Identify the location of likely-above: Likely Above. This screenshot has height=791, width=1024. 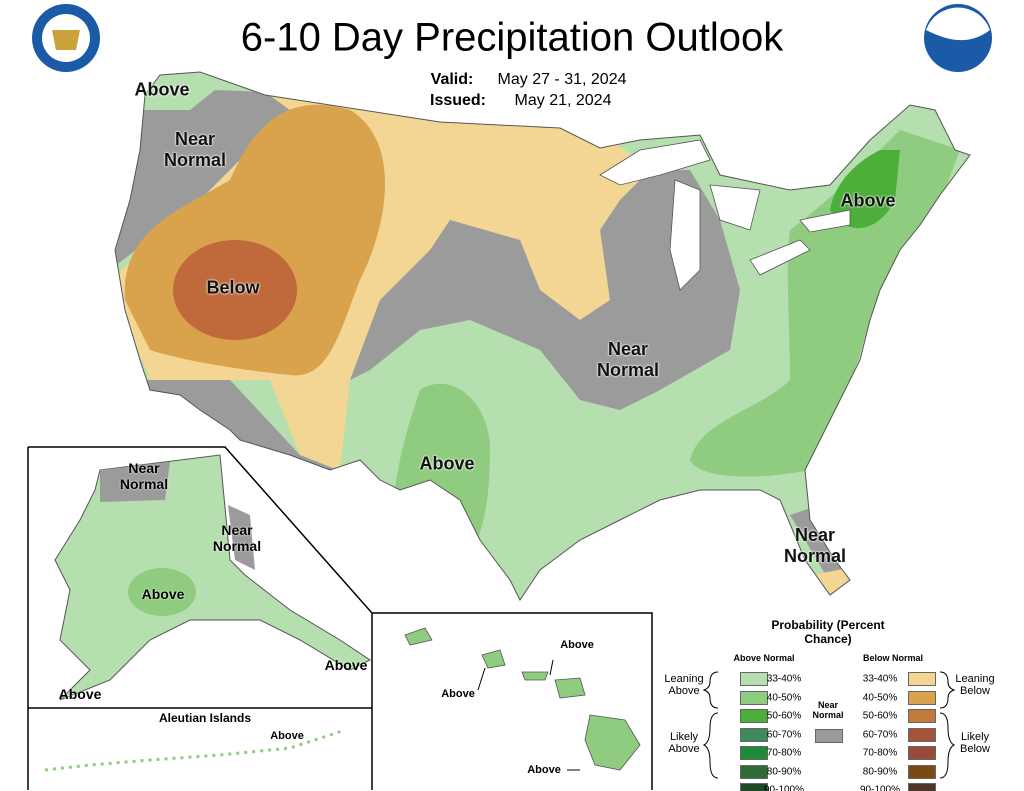
(684, 743).